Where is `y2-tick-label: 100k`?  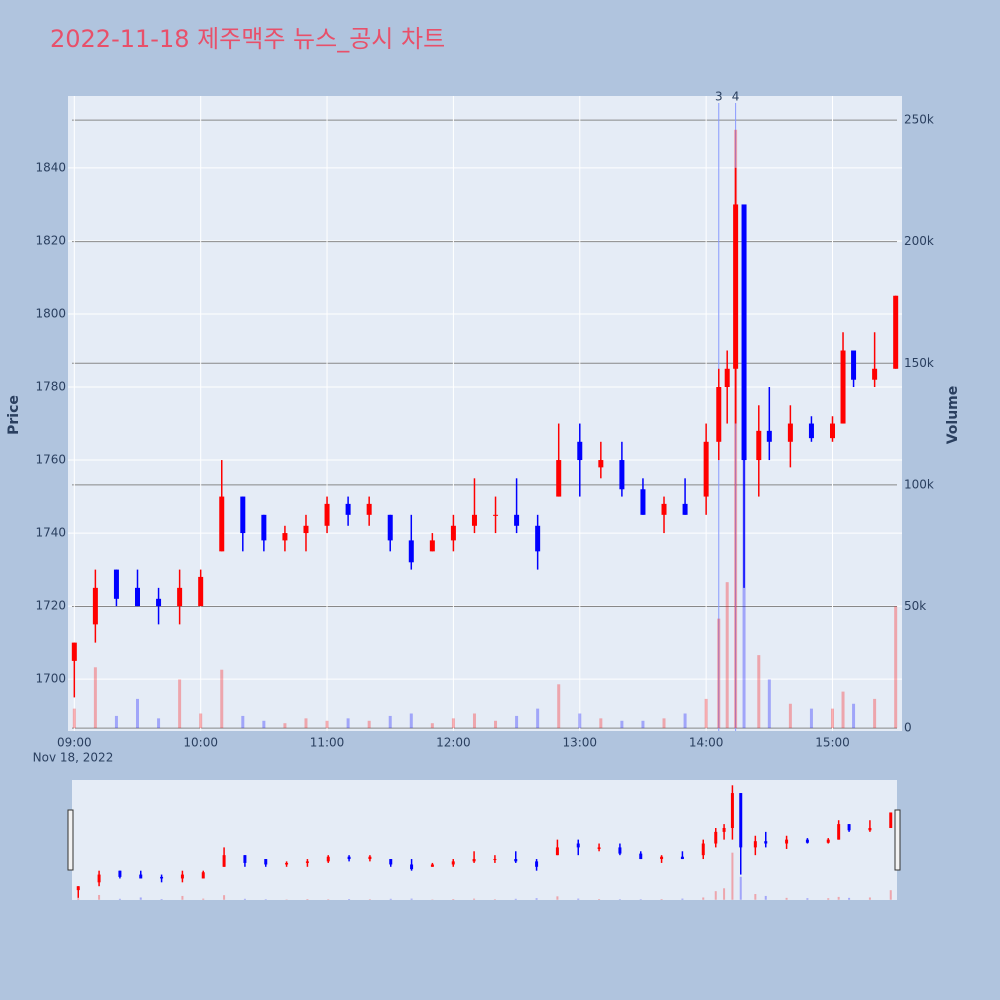 y2-tick-label: 100k is located at coordinates (919, 484).